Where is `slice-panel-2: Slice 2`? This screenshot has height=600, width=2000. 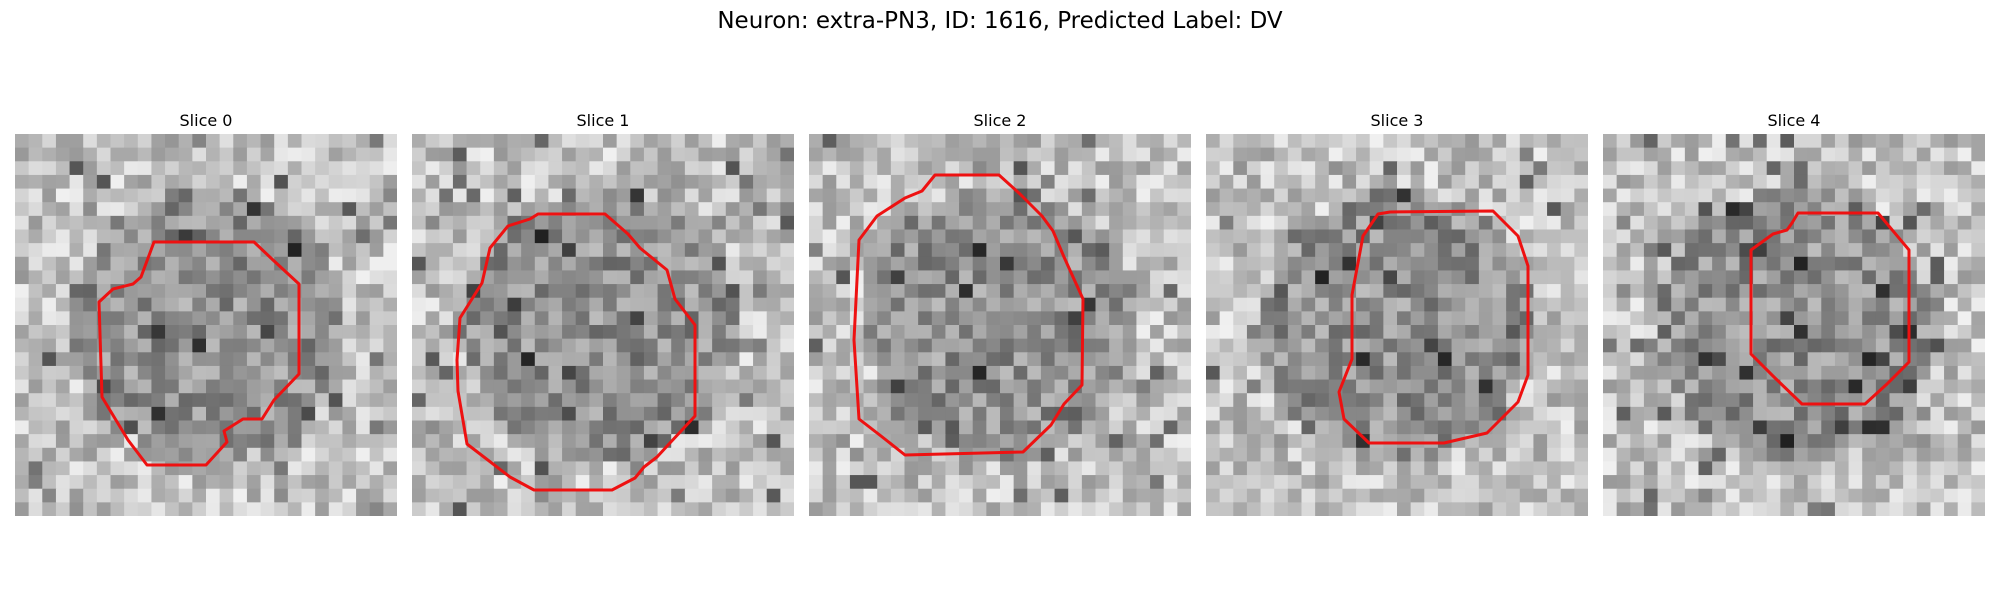 slice-panel-2: Slice 2 is located at coordinates (1000, 313).